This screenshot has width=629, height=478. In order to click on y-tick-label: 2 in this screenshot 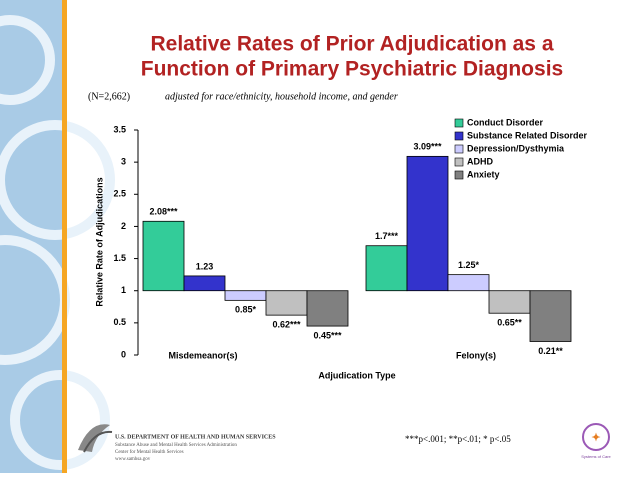, I will do `click(123, 226)`.